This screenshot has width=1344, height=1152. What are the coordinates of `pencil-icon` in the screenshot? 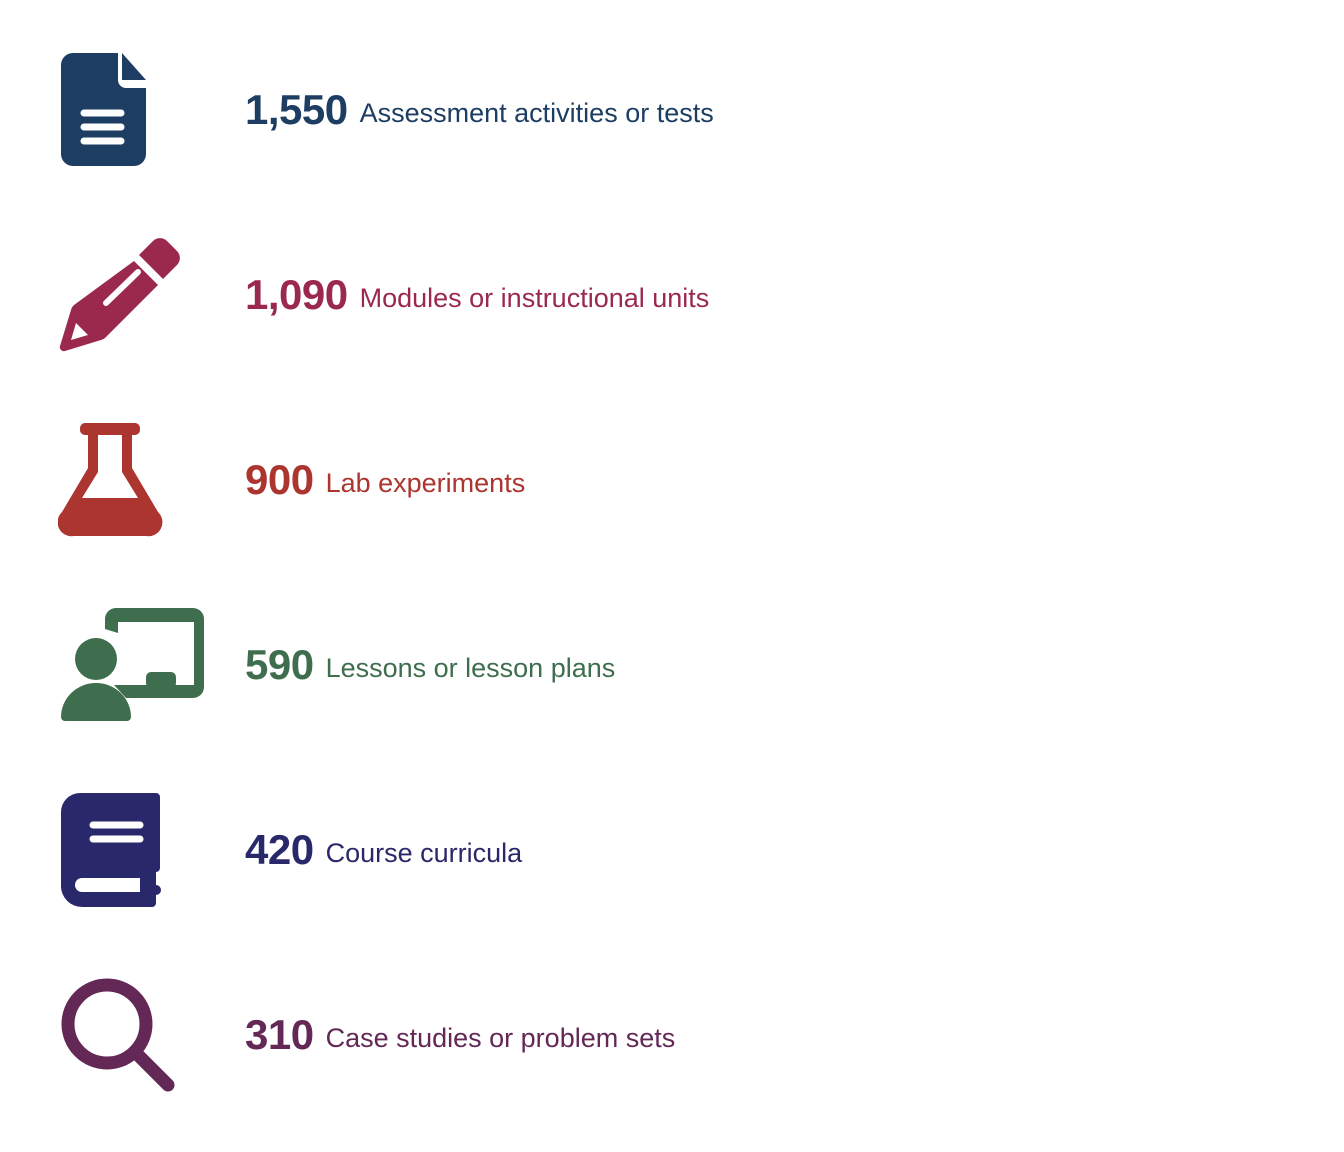 It's located at (133, 295).